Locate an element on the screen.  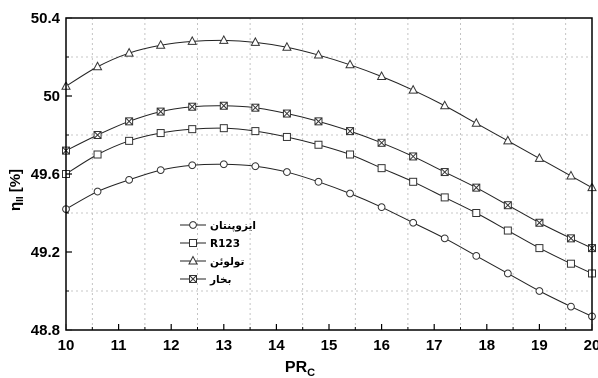
x-tick-label: 18 is located at coordinates (486, 345).